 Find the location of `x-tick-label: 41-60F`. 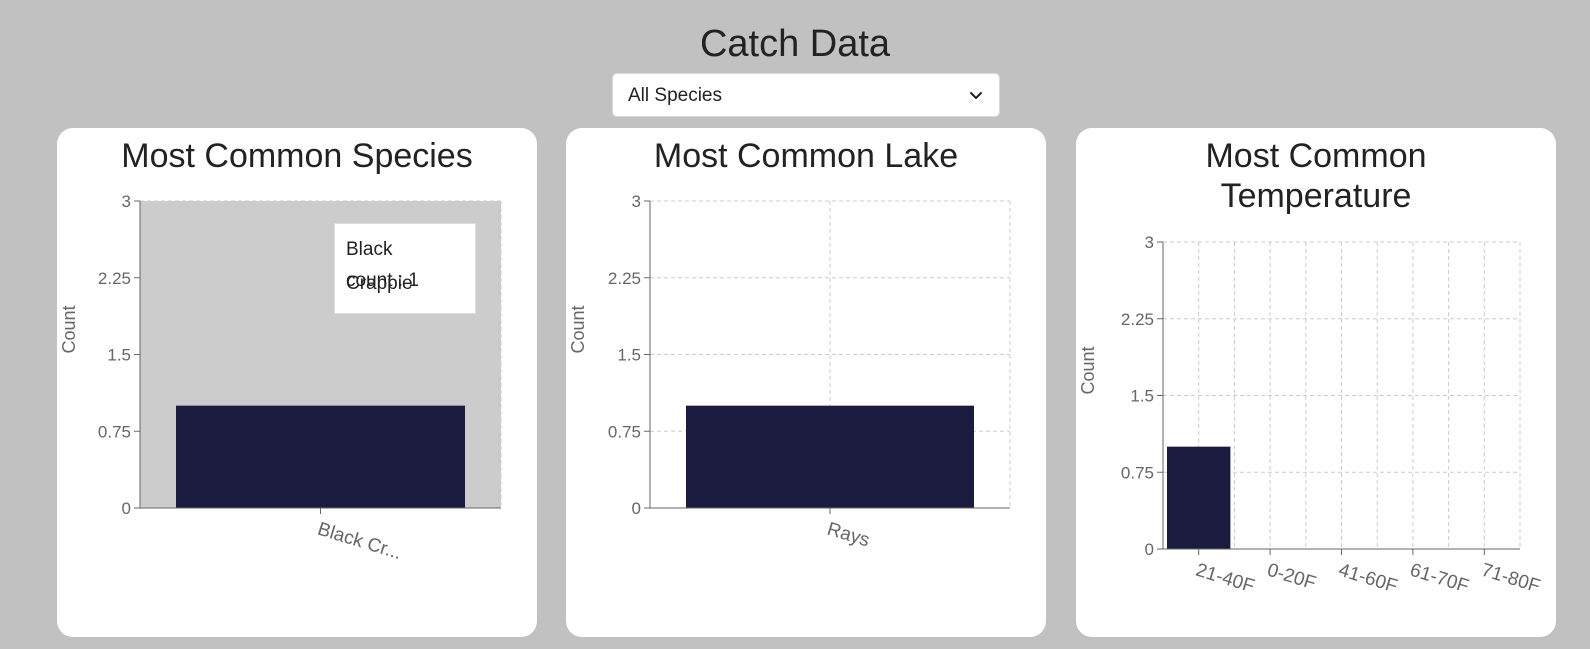

x-tick-label: 41-60F is located at coordinates (1368, 579).